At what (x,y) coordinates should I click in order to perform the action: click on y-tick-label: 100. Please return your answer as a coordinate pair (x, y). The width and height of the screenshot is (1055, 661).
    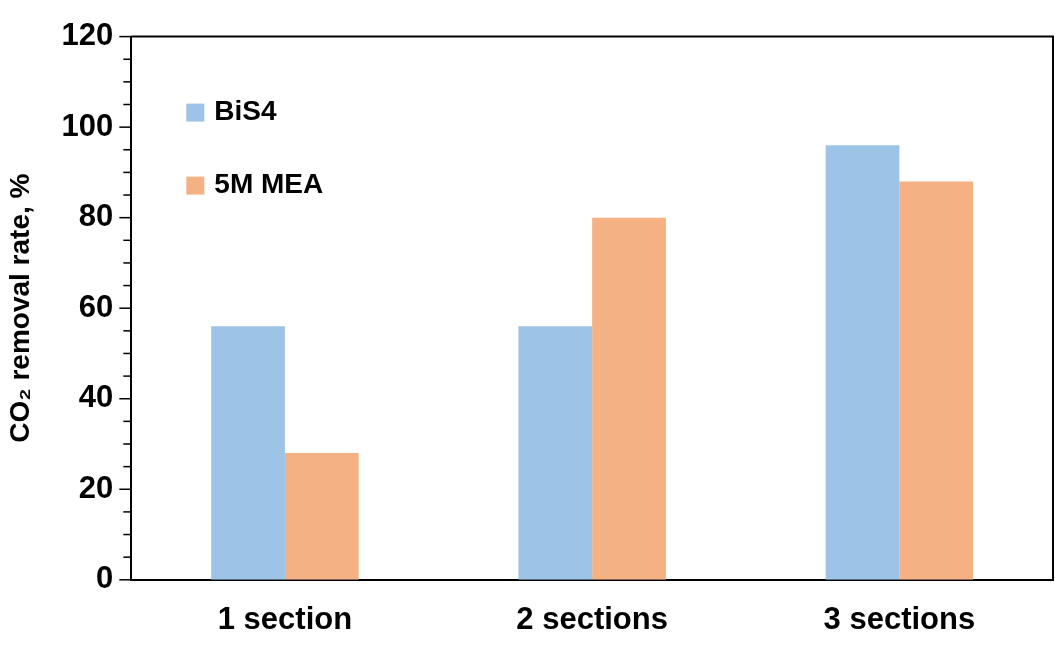
    Looking at the image, I should click on (87, 125).